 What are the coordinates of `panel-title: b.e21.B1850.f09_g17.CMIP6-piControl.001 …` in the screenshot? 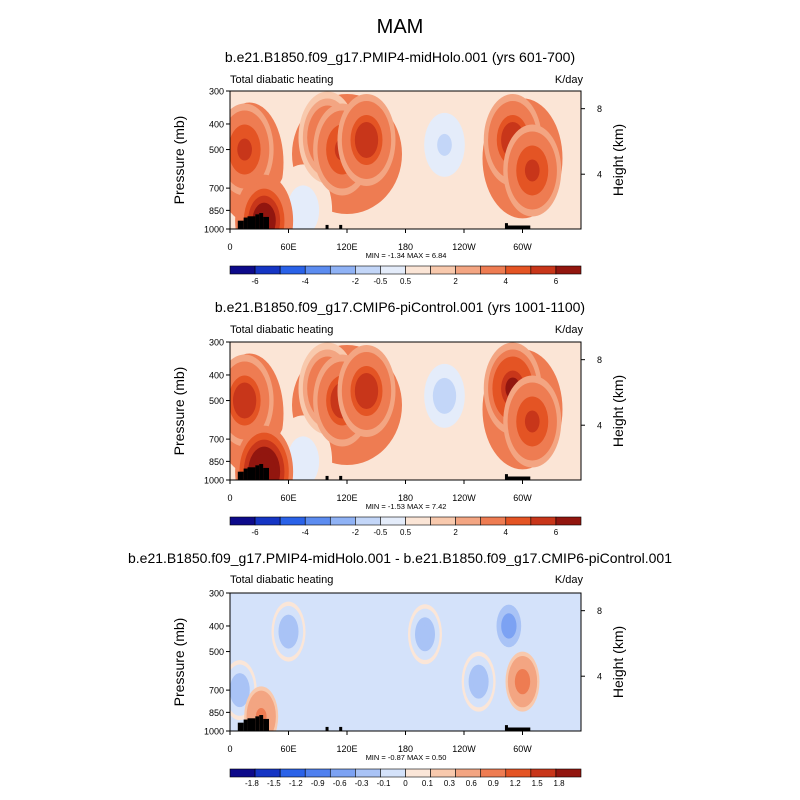 It's located at (400, 307).